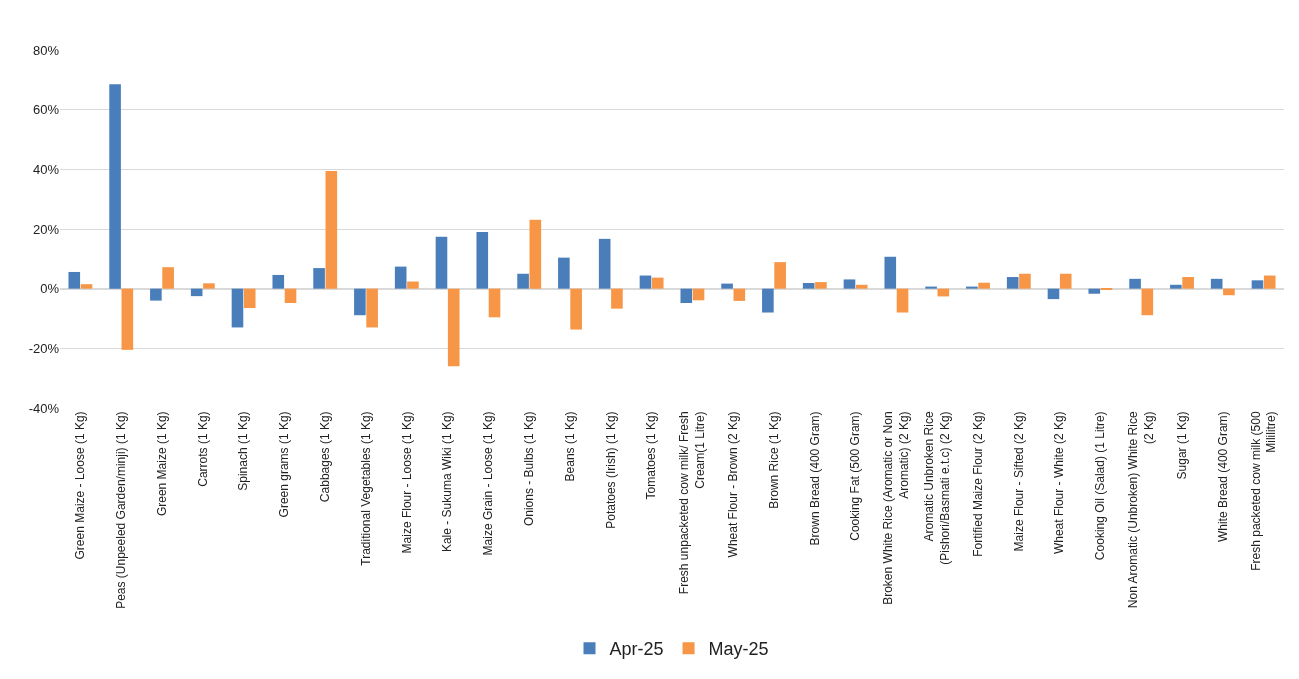 The height and width of the screenshot is (679, 1299). What do you see at coordinates (447, 482) in the screenshot?
I see `x-tick-label: Kale - Sukuma Wiki (1 Kg)` at bounding box center [447, 482].